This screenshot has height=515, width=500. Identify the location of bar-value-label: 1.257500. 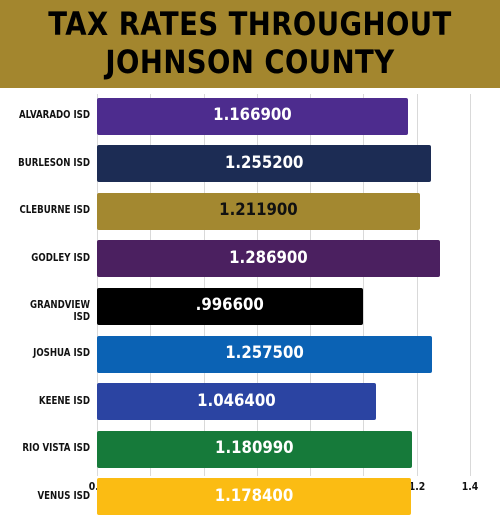
(264, 353).